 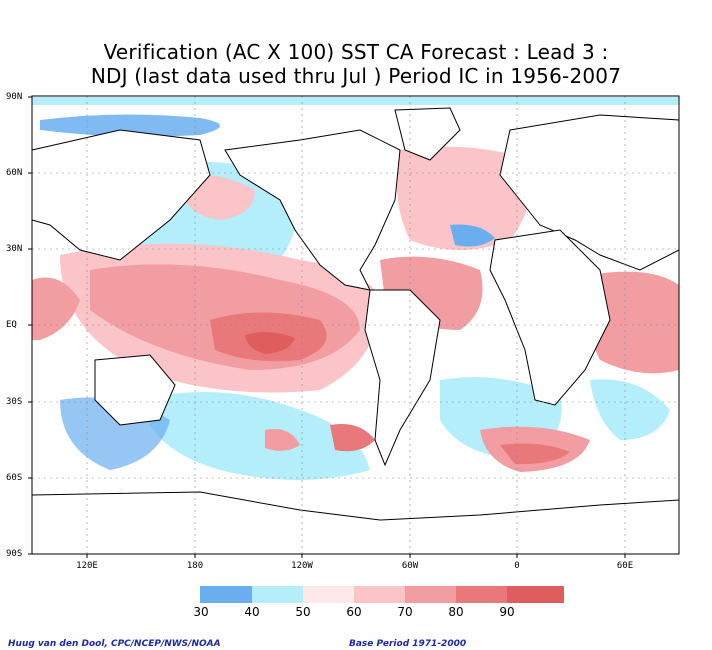 I want to click on lat-label-30s: 30S, so click(x=14, y=402).